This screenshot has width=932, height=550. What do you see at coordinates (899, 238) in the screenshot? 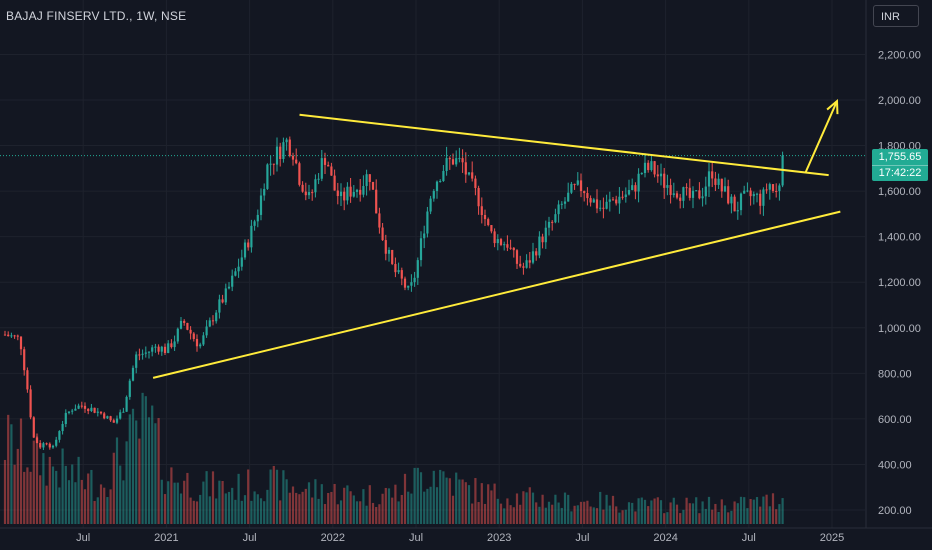
I see `price-axis-tick-label: 1,400.00` at bounding box center [899, 238].